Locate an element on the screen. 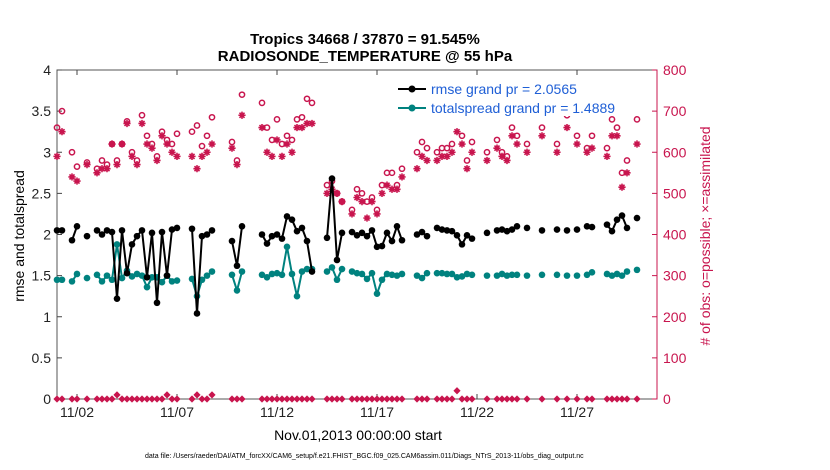  y-tick-label-right: 600 is located at coordinates (675, 152).